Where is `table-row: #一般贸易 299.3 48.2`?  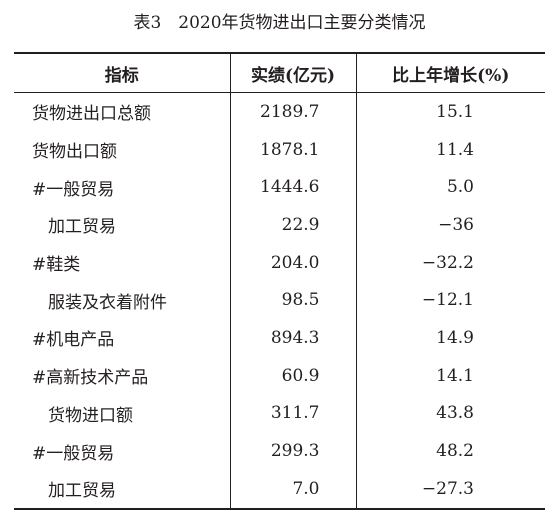 table-row: #一般贸易 299.3 48.2 is located at coordinates (279, 451).